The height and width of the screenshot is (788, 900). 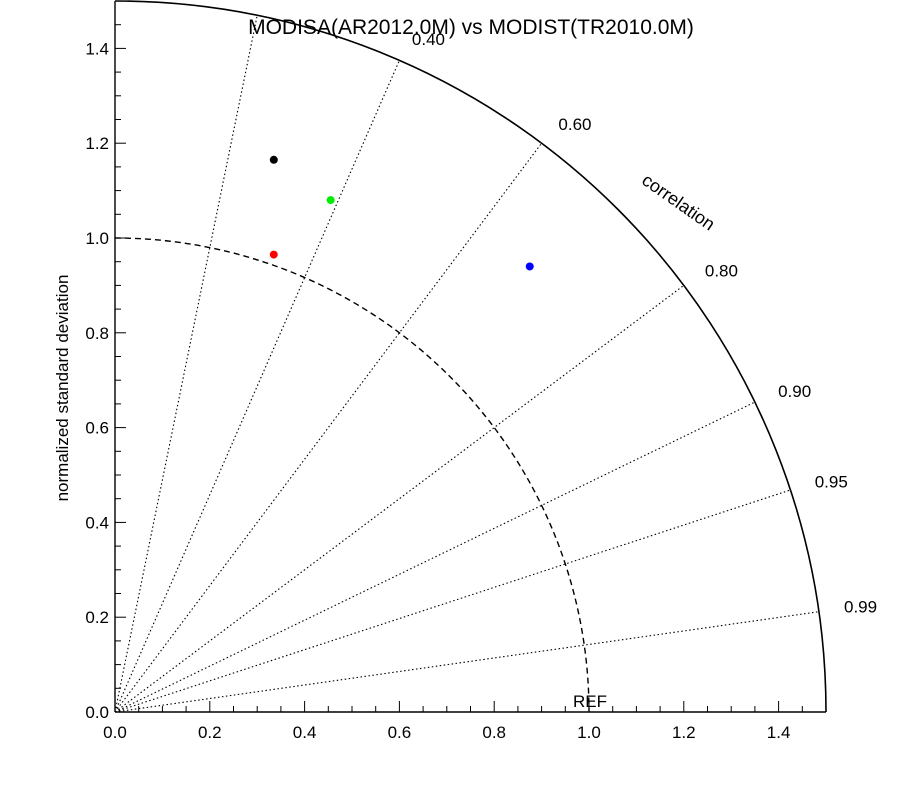 I want to click on correlation-tick-label-0-95: 0.95, so click(x=831, y=481).